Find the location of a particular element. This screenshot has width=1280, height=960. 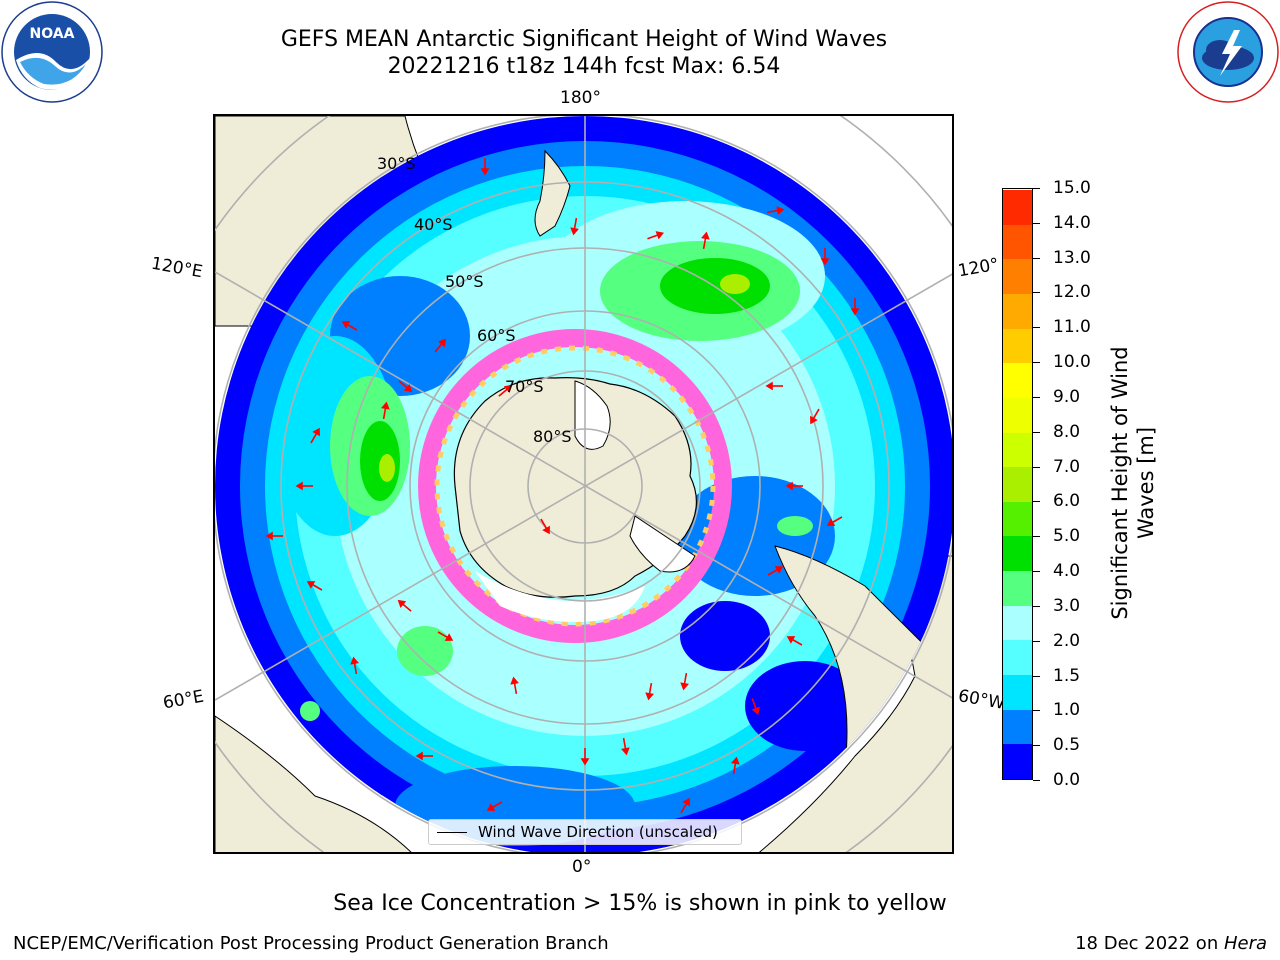

nws-logo-icon is located at coordinates (1228, 52).